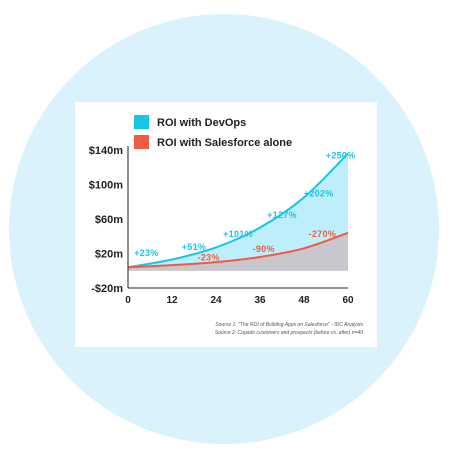 The image size is (450, 450). I want to click on data-label-salesforce: -270%, so click(323, 234).